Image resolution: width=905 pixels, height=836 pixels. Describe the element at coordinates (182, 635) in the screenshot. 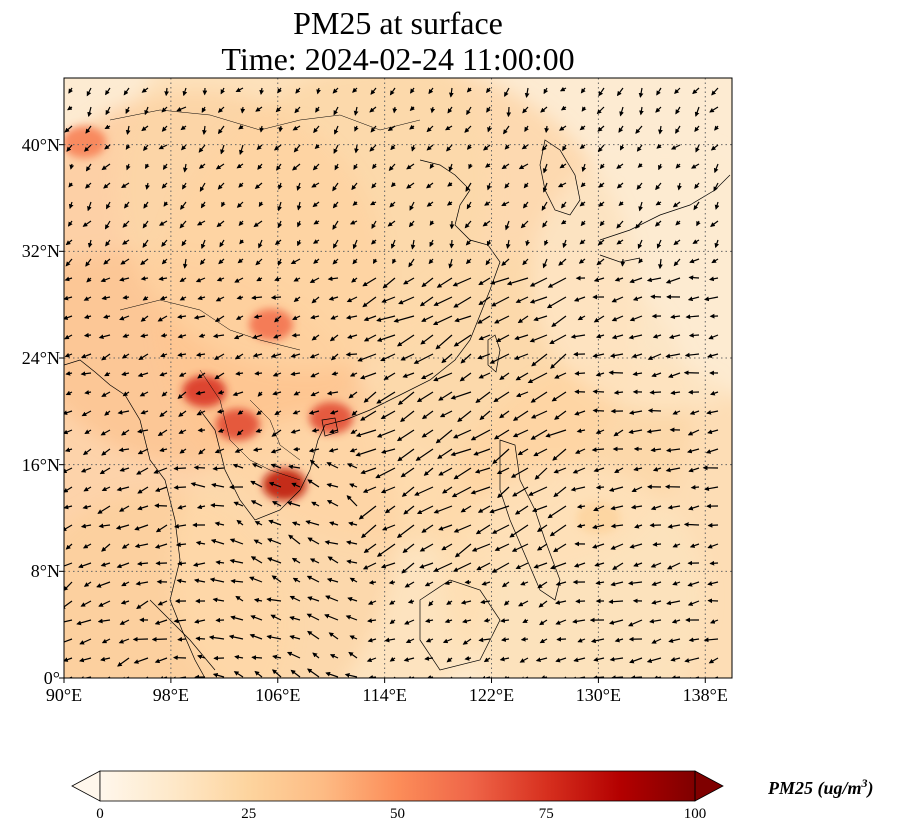

I see `coastline-sumatra` at that location.